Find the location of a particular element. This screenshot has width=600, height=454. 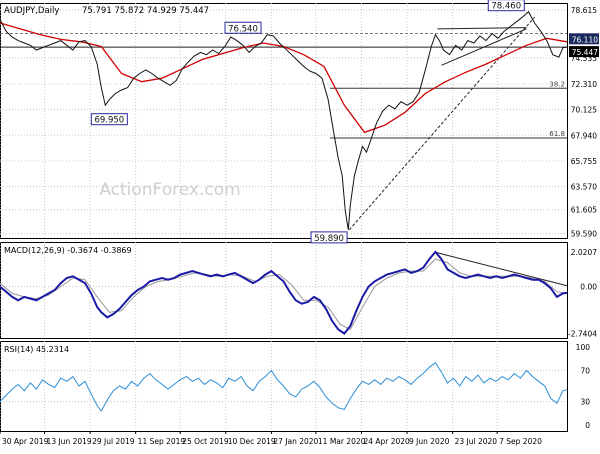

x-label-3: 11 Sep 2019 is located at coordinates (162, 441).